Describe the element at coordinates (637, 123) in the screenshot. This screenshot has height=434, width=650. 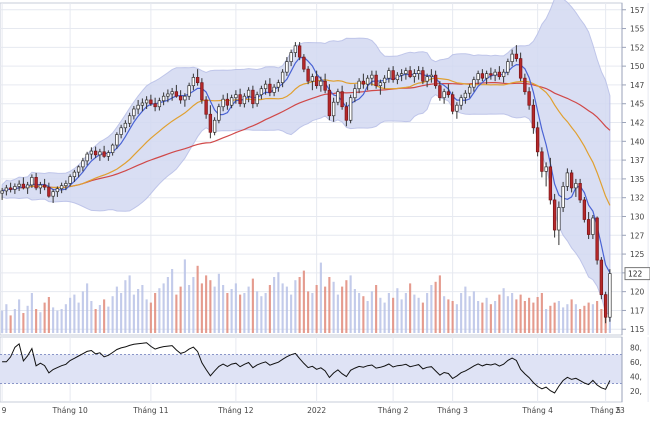
I see `price-tick-label: 142` at that location.